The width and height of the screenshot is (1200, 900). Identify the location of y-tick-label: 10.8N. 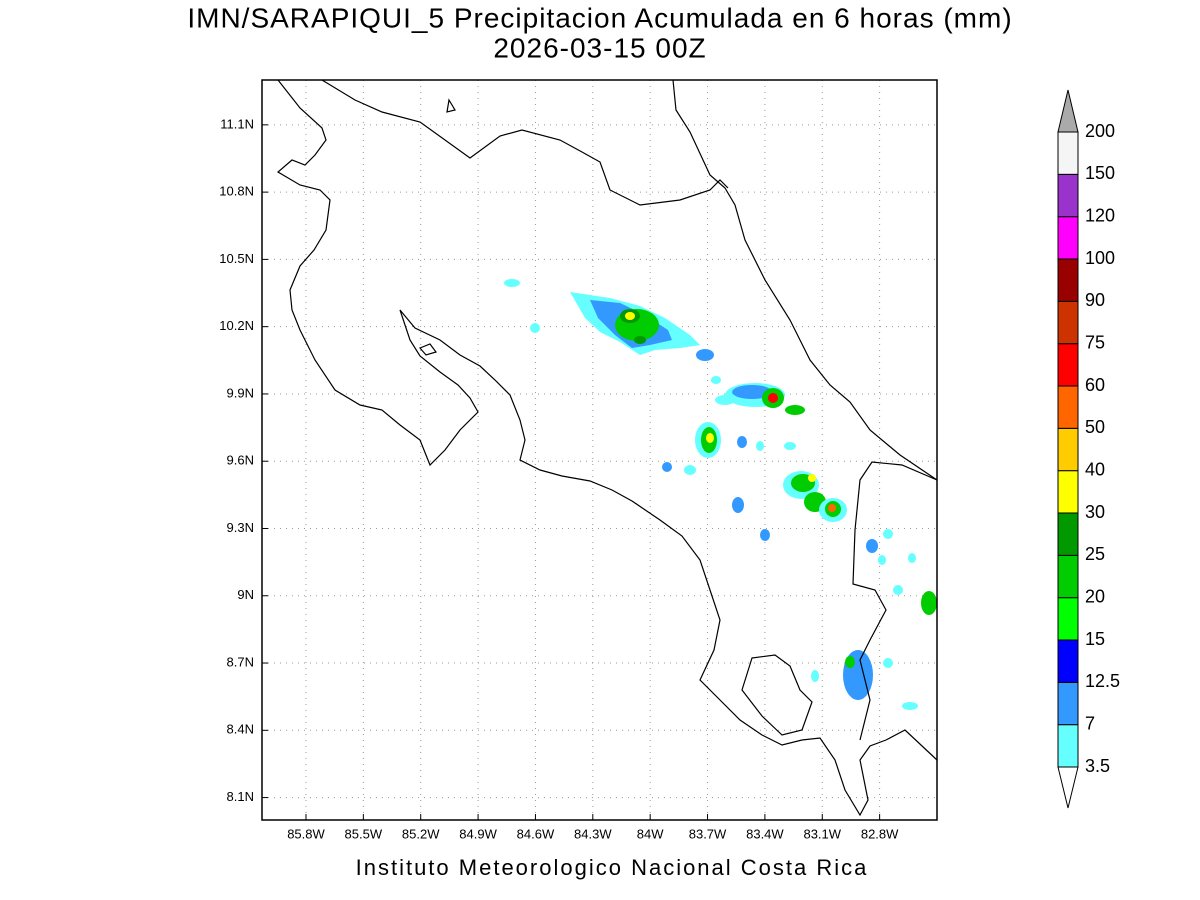
(236, 191).